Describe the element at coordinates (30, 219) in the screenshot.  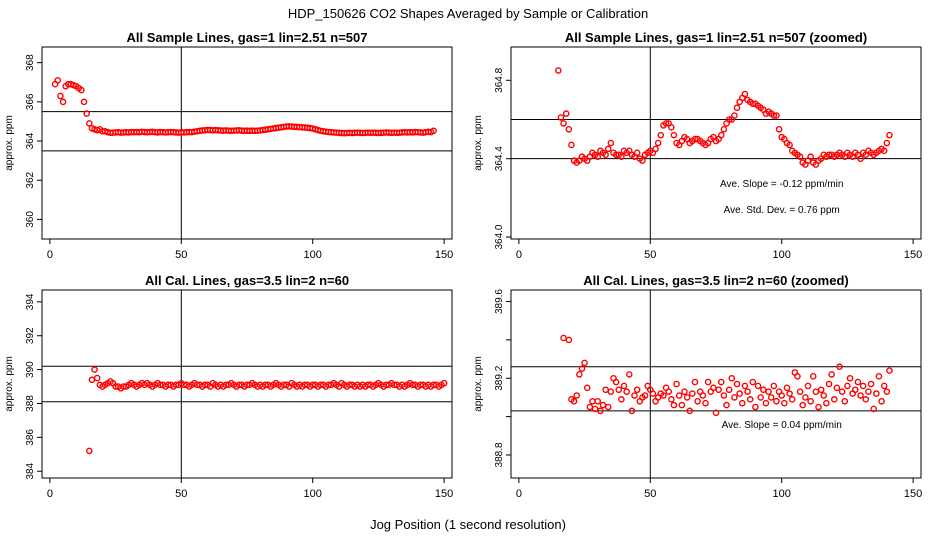
I see `y-tick-label: 360` at that location.